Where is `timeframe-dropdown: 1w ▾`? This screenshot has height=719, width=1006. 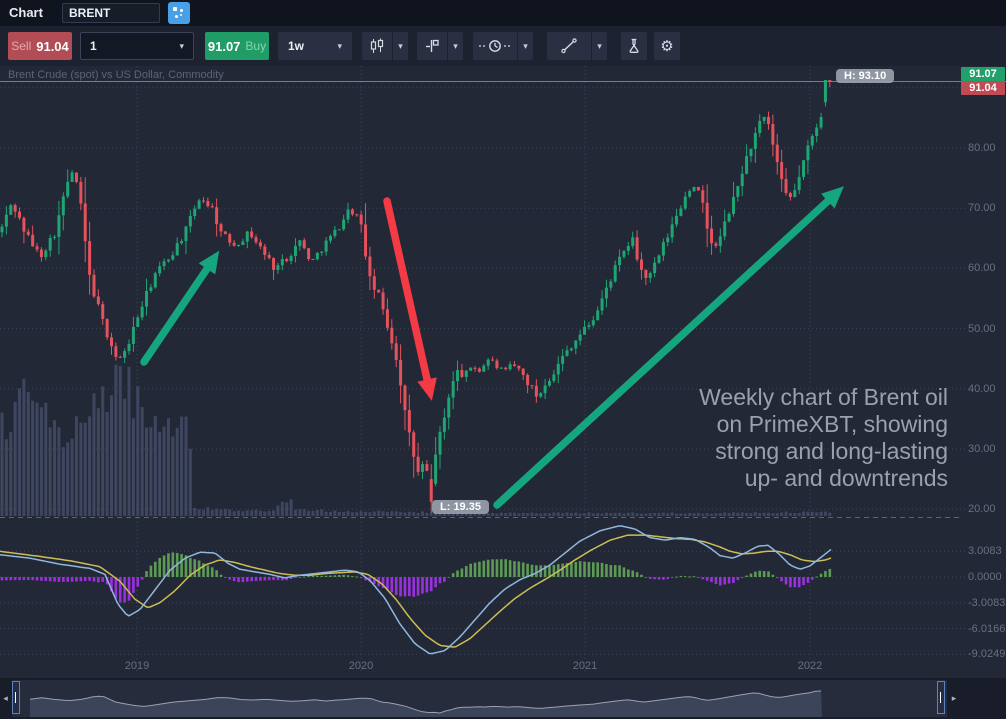 timeframe-dropdown: 1w ▾ is located at coordinates (315, 46).